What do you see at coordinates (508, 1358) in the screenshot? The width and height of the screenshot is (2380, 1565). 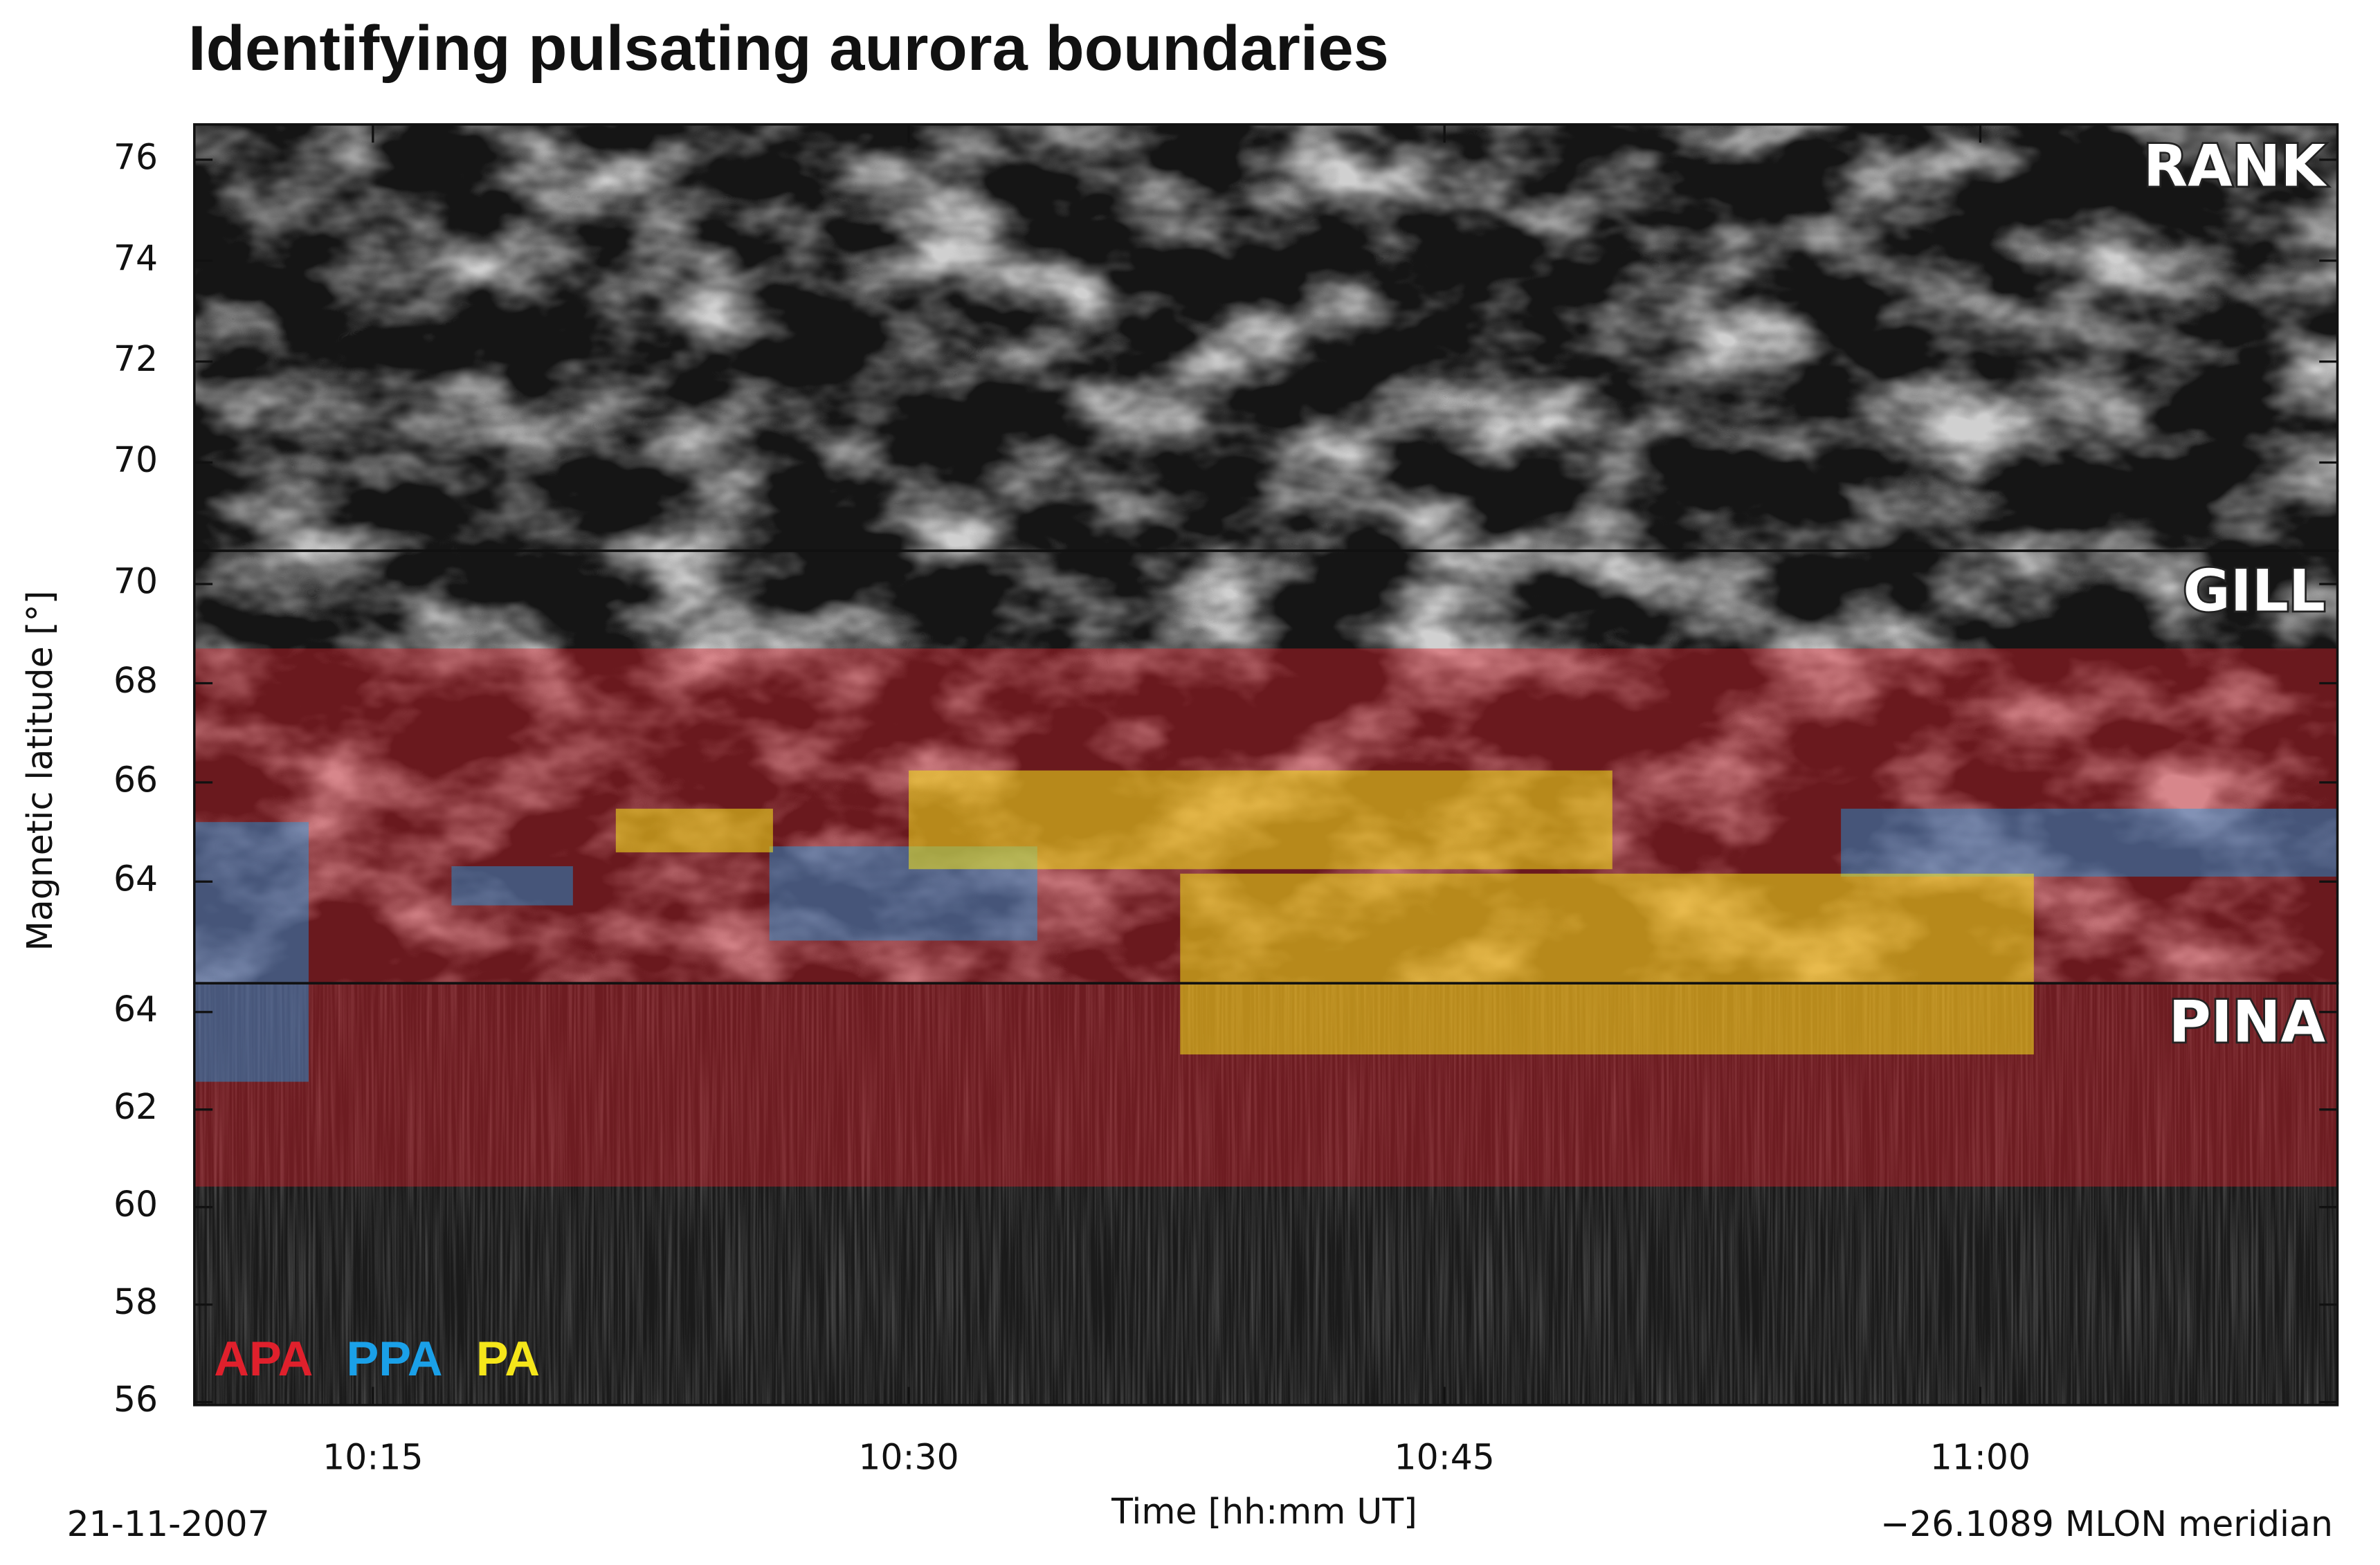 I see `legend-entry: PA` at bounding box center [508, 1358].